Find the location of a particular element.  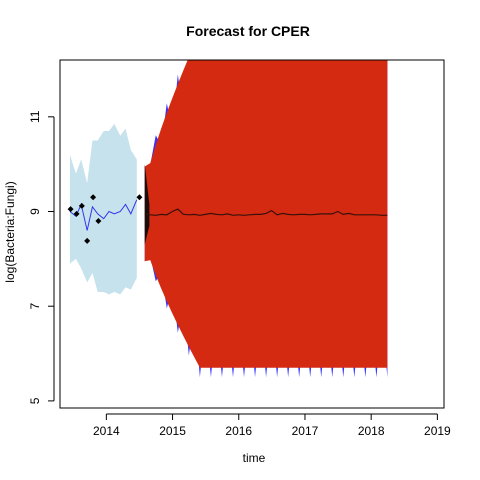

x-tick-label: 2015 is located at coordinates (172, 431).